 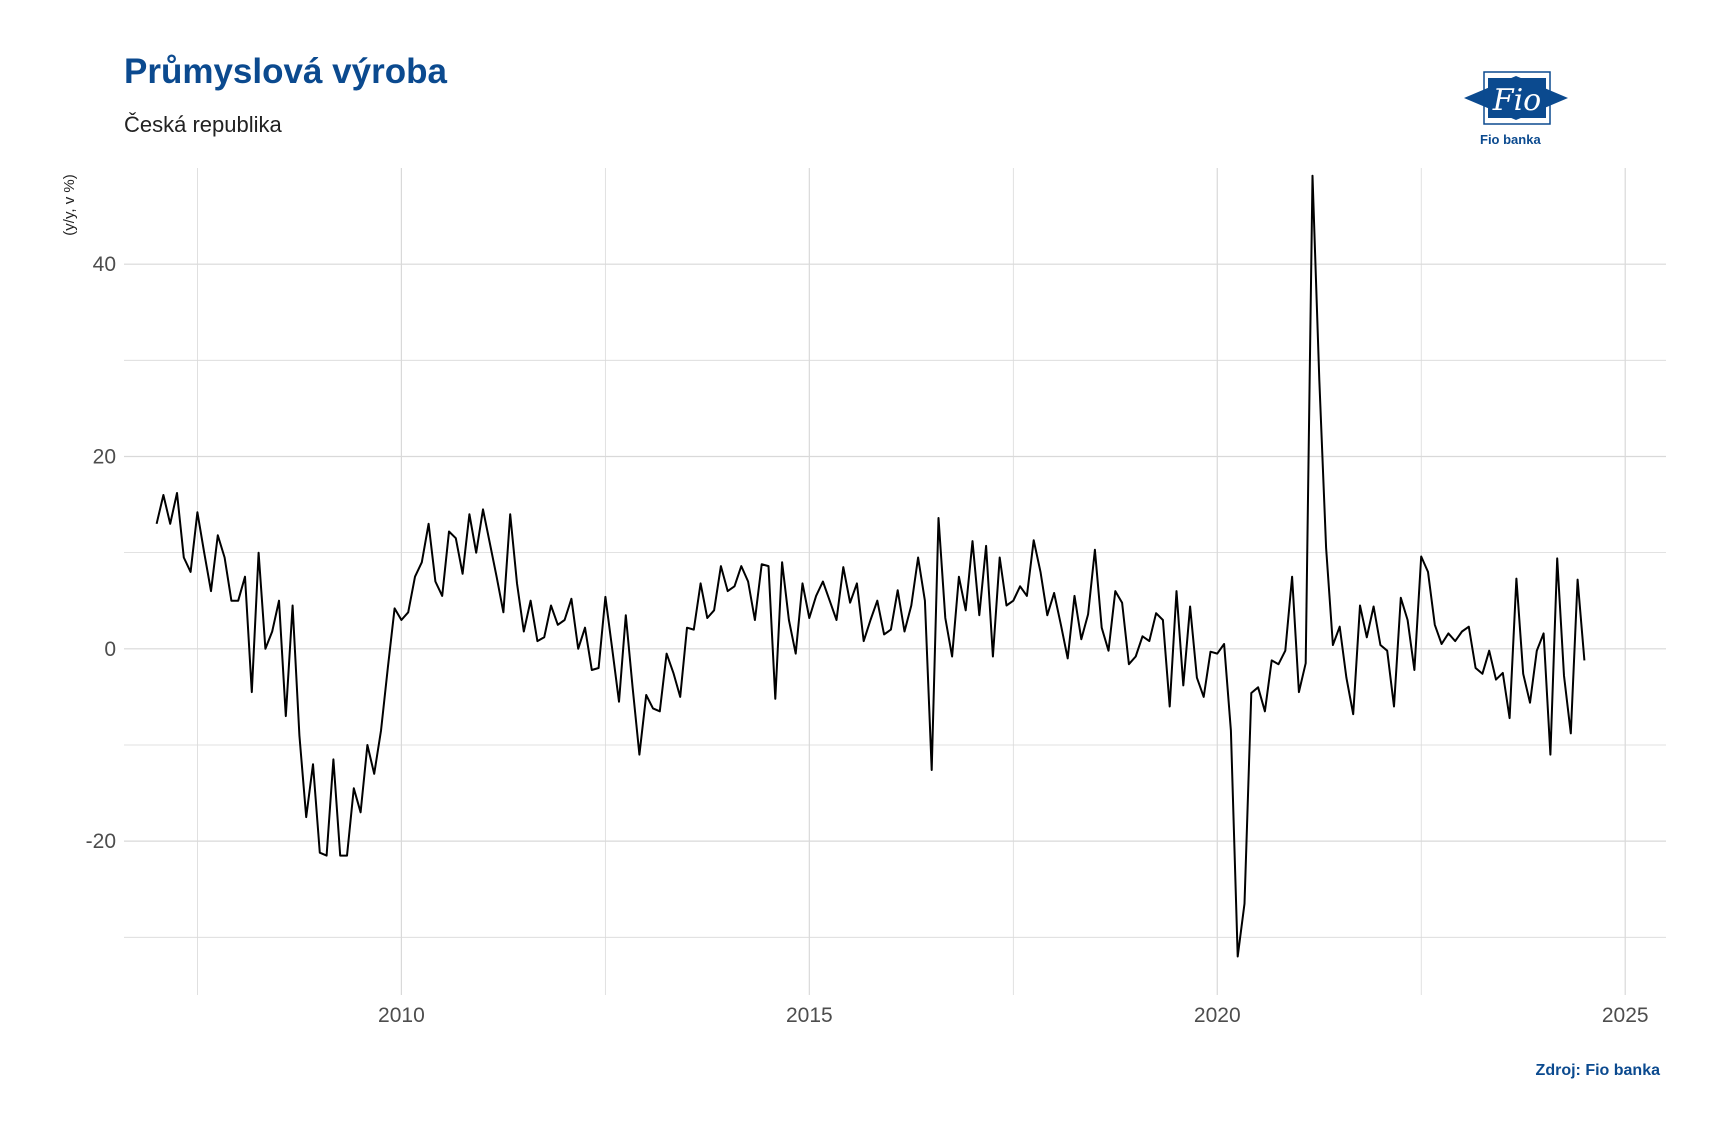 What do you see at coordinates (104, 456) in the screenshot?
I see `y-tick-label: 20` at bounding box center [104, 456].